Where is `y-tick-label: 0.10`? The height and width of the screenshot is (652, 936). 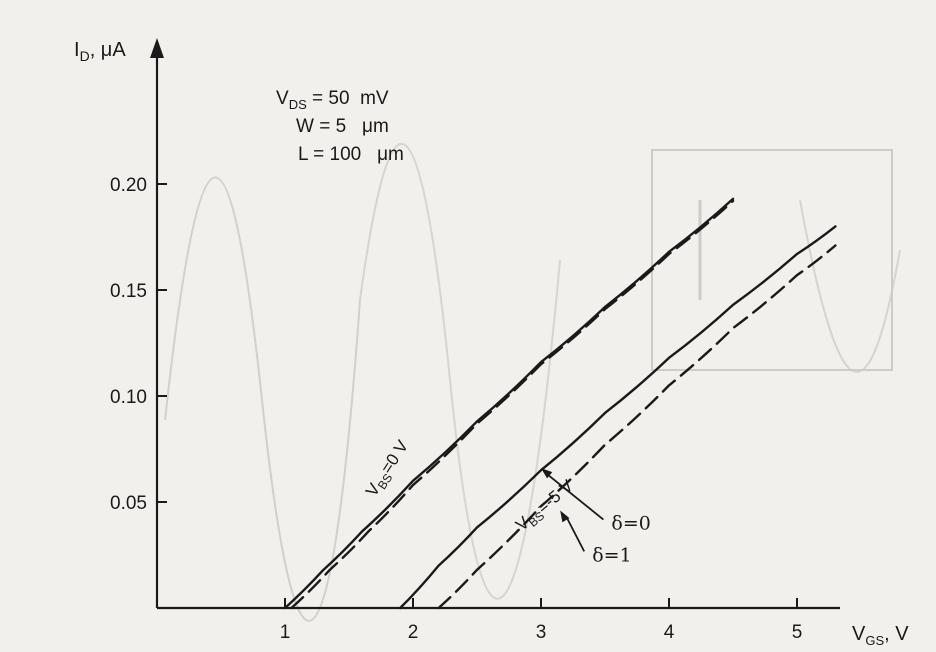
y-tick-label: 0.10 is located at coordinates (128, 397).